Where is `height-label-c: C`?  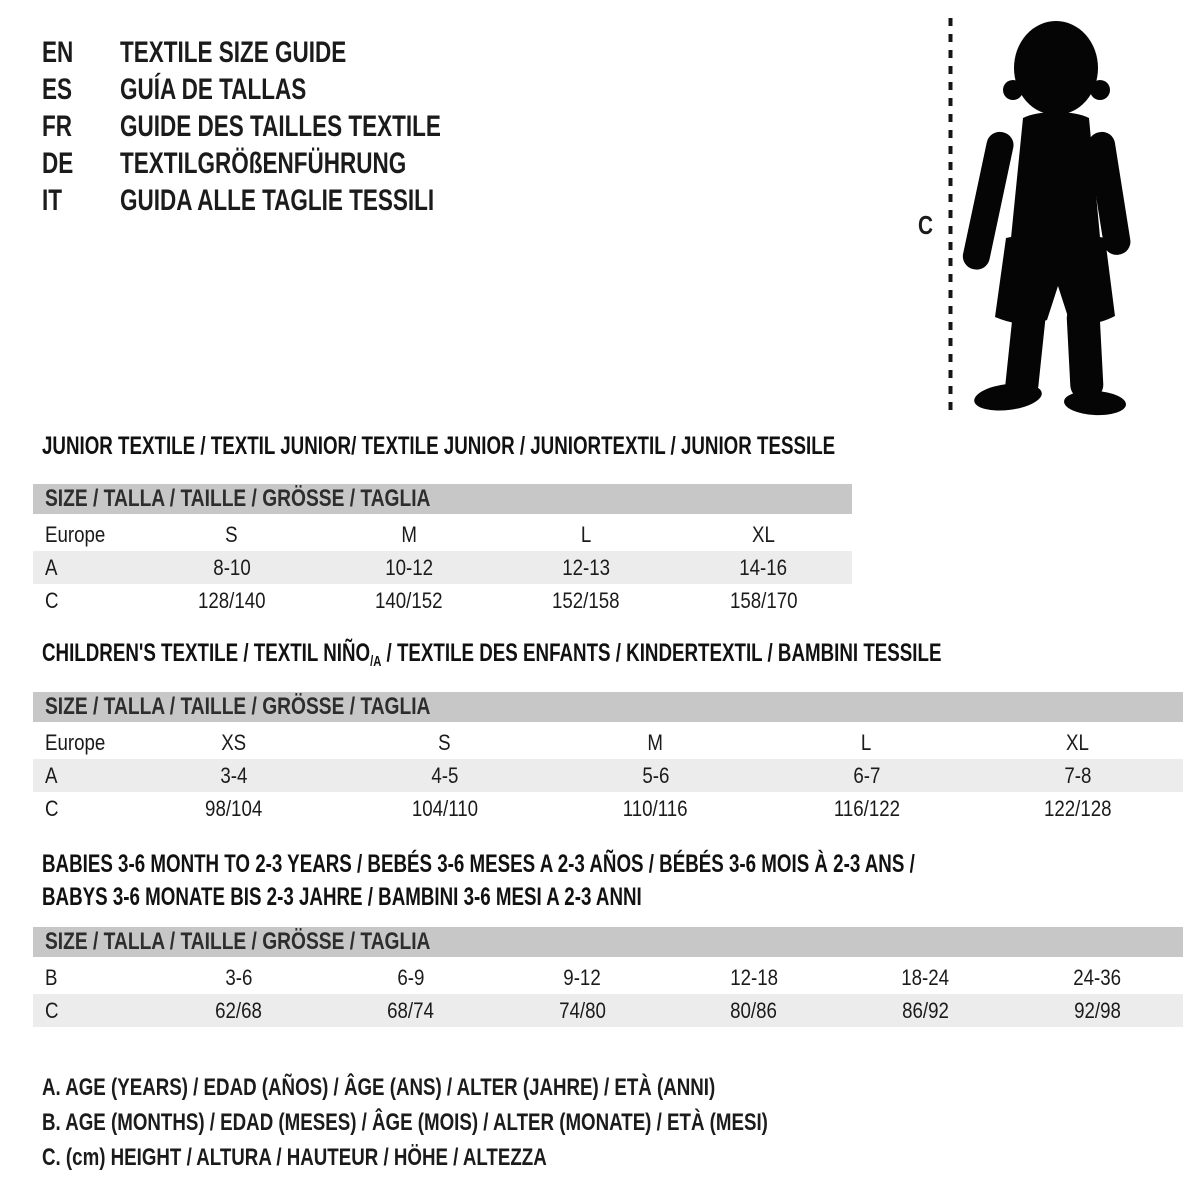
height-label-c: C is located at coordinates (926, 225).